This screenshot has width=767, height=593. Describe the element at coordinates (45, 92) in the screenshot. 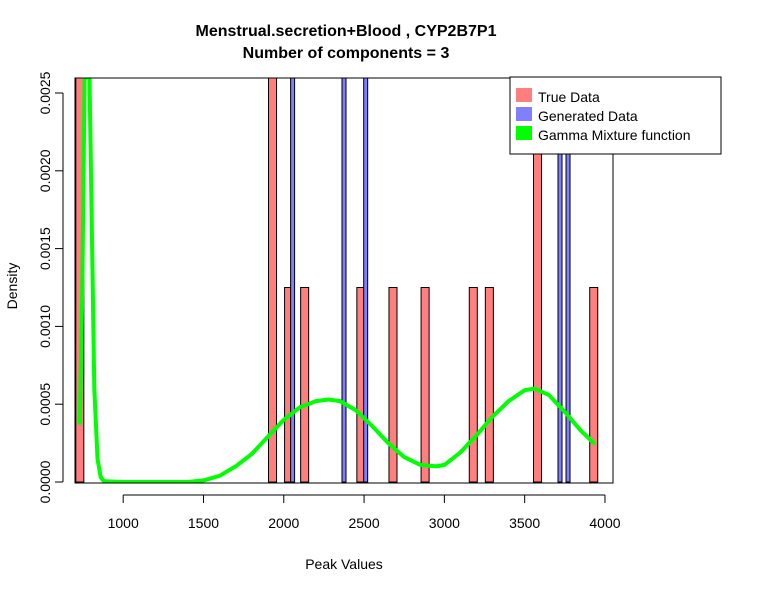

I see `y-tick-label: 0.0025` at that location.